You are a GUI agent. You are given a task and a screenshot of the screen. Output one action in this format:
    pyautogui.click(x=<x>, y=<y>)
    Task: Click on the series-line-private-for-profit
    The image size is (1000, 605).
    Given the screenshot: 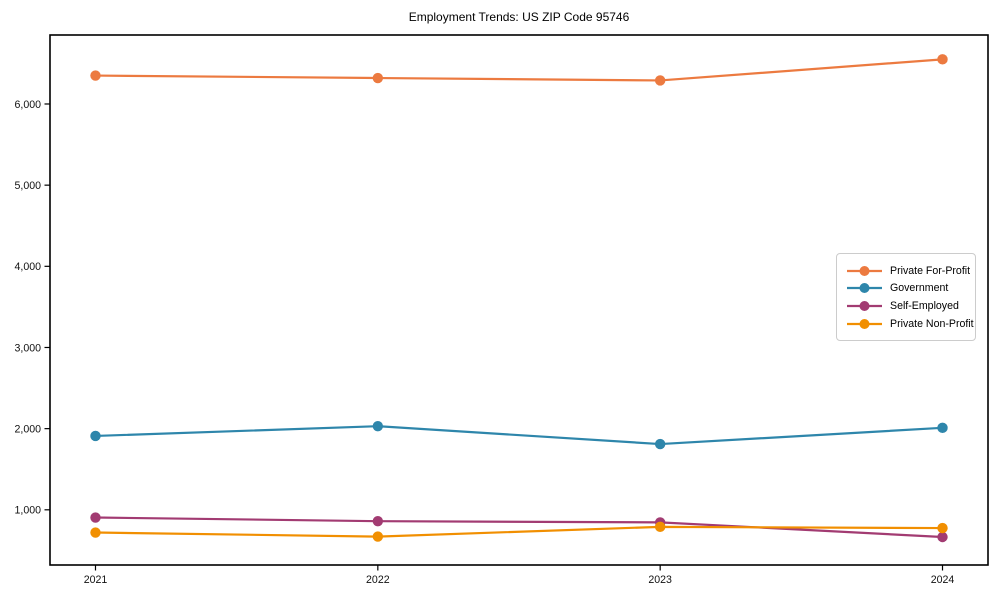 What is the action you would take?
    pyautogui.click(x=519, y=70)
    